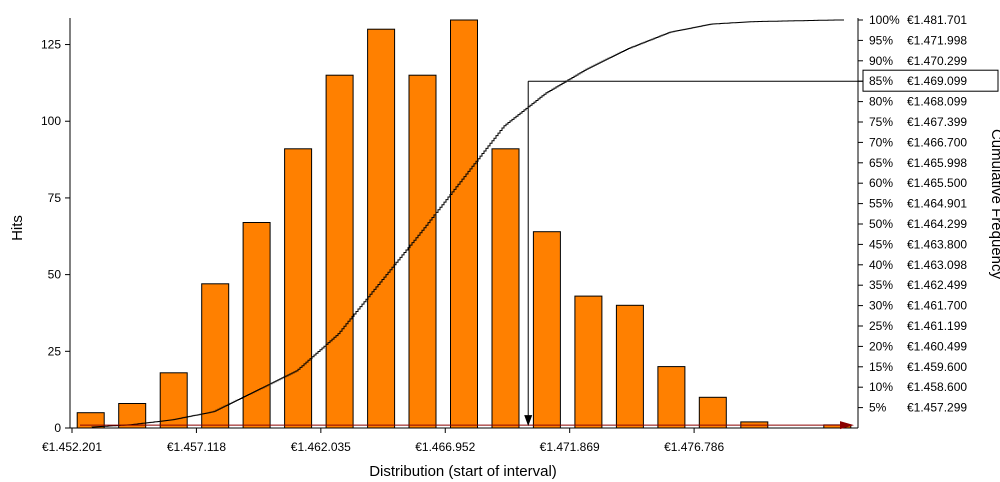 The image size is (1000, 482). I want to click on percentile-pct-2: 90%, so click(881, 61).